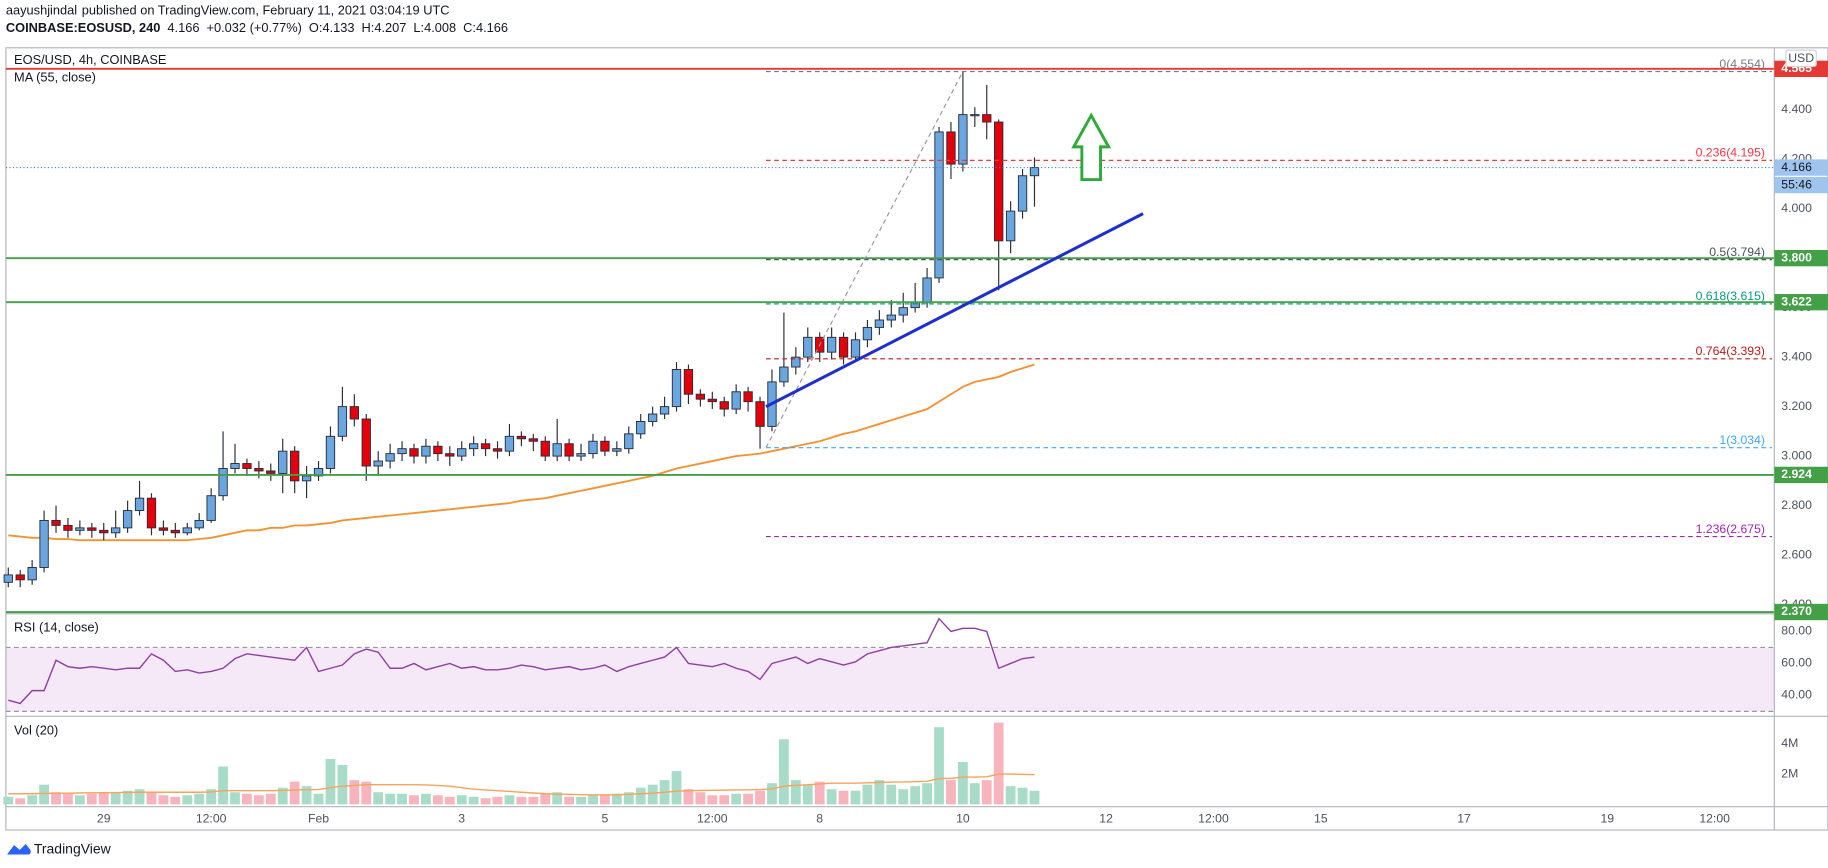 The height and width of the screenshot is (868, 1828). Describe the element at coordinates (19, 849) in the screenshot. I see `brand-logo` at that location.